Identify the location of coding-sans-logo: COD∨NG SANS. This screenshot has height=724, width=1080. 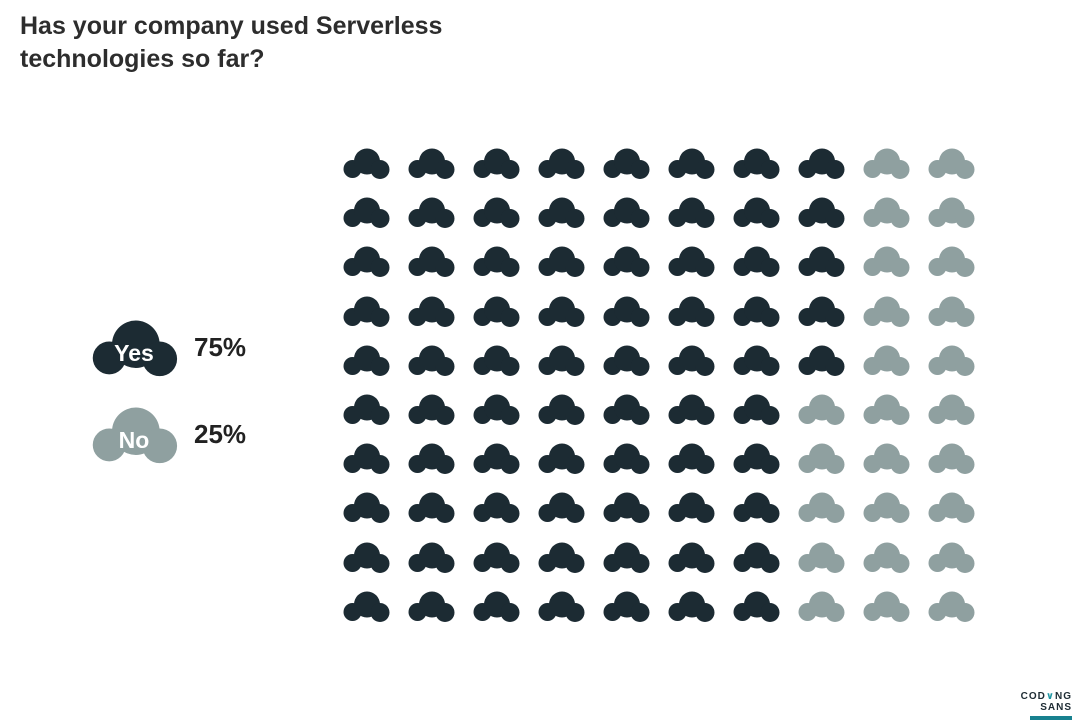
(1046, 705).